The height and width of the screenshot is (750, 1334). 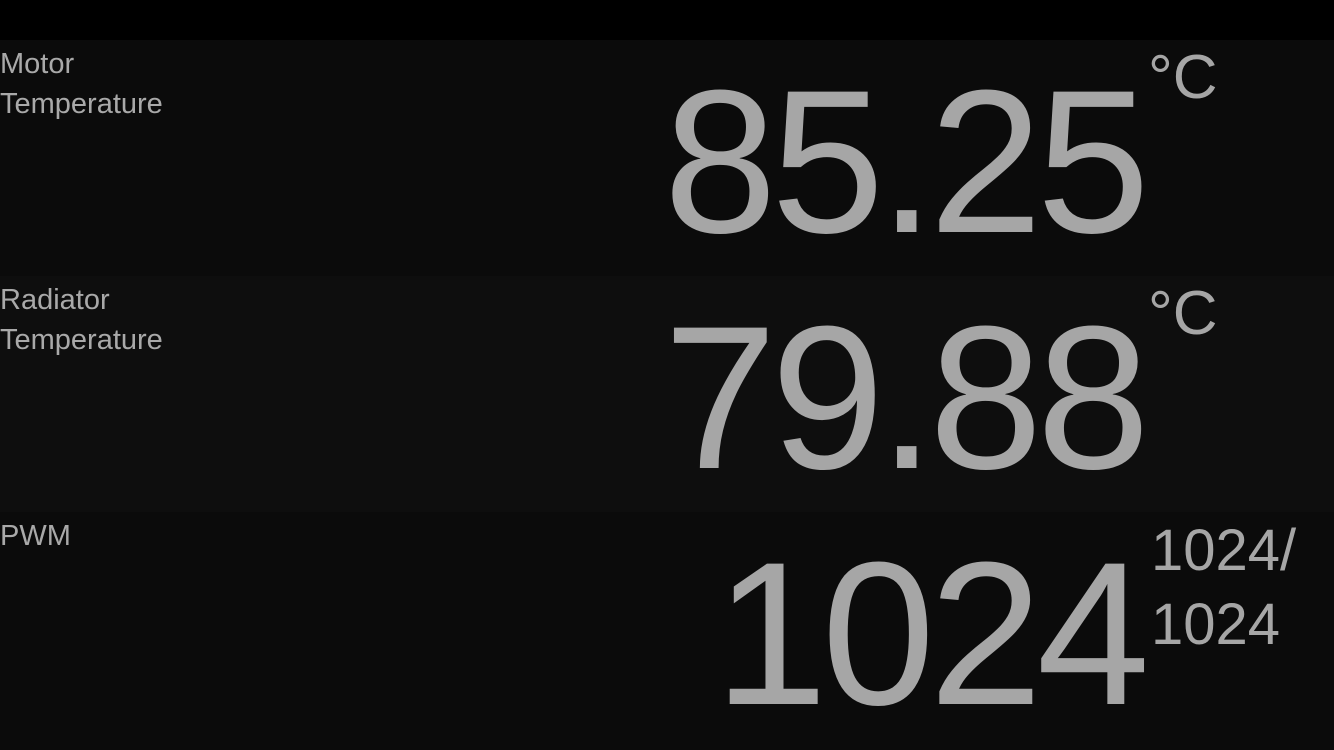 I want to click on top-bar, so click(x=667, y=20).